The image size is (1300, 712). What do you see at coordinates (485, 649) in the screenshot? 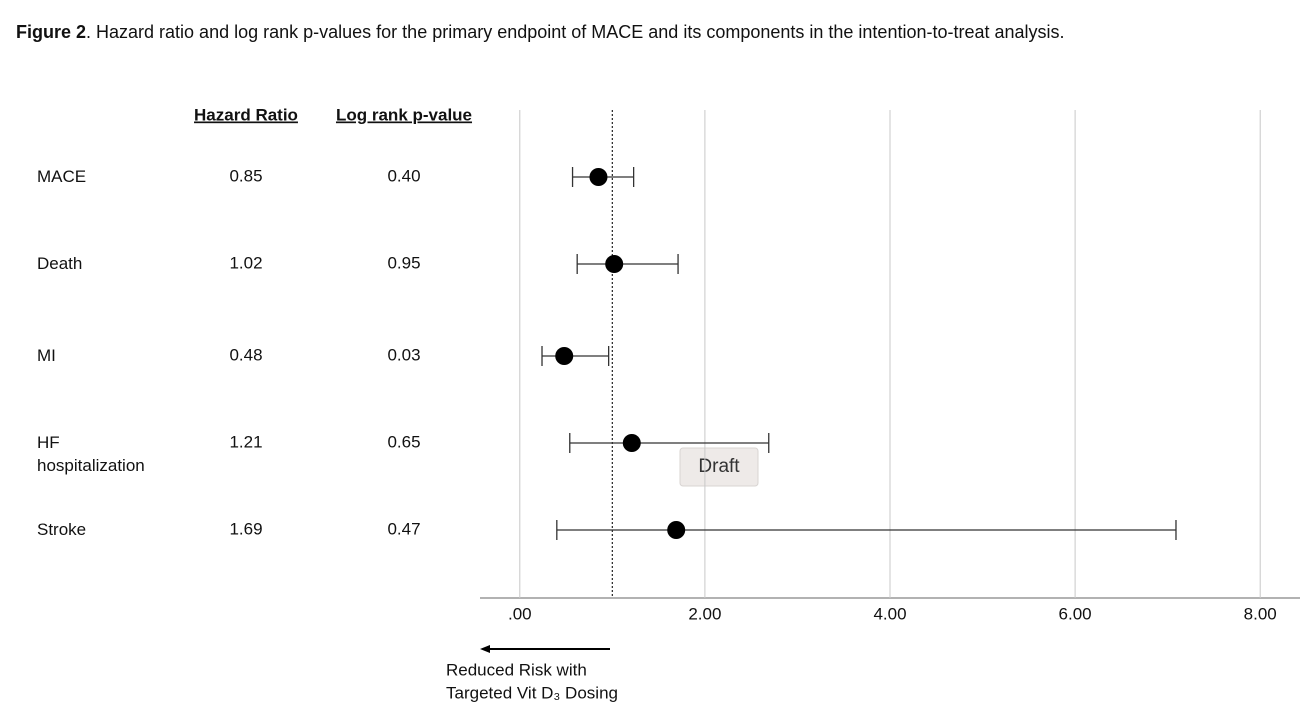
I see `arrow-head` at bounding box center [485, 649].